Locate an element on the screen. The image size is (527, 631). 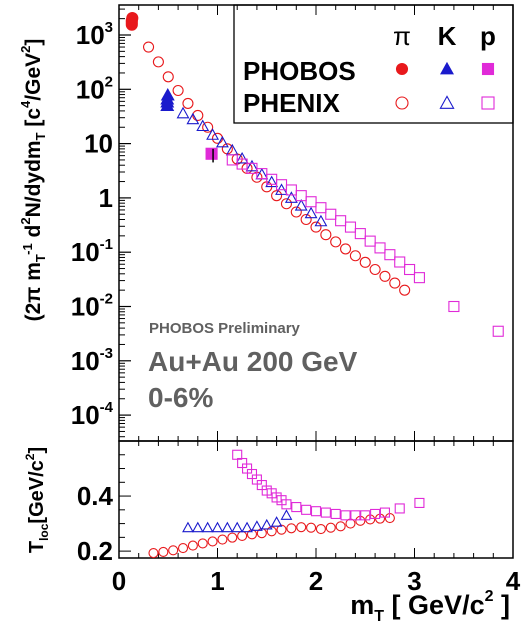
legend-row-phobos: PHOBOS is located at coordinates (299, 71).